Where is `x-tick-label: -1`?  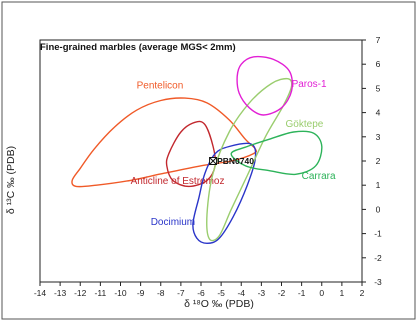
x-tick-label: -1 is located at coordinates (302, 293).